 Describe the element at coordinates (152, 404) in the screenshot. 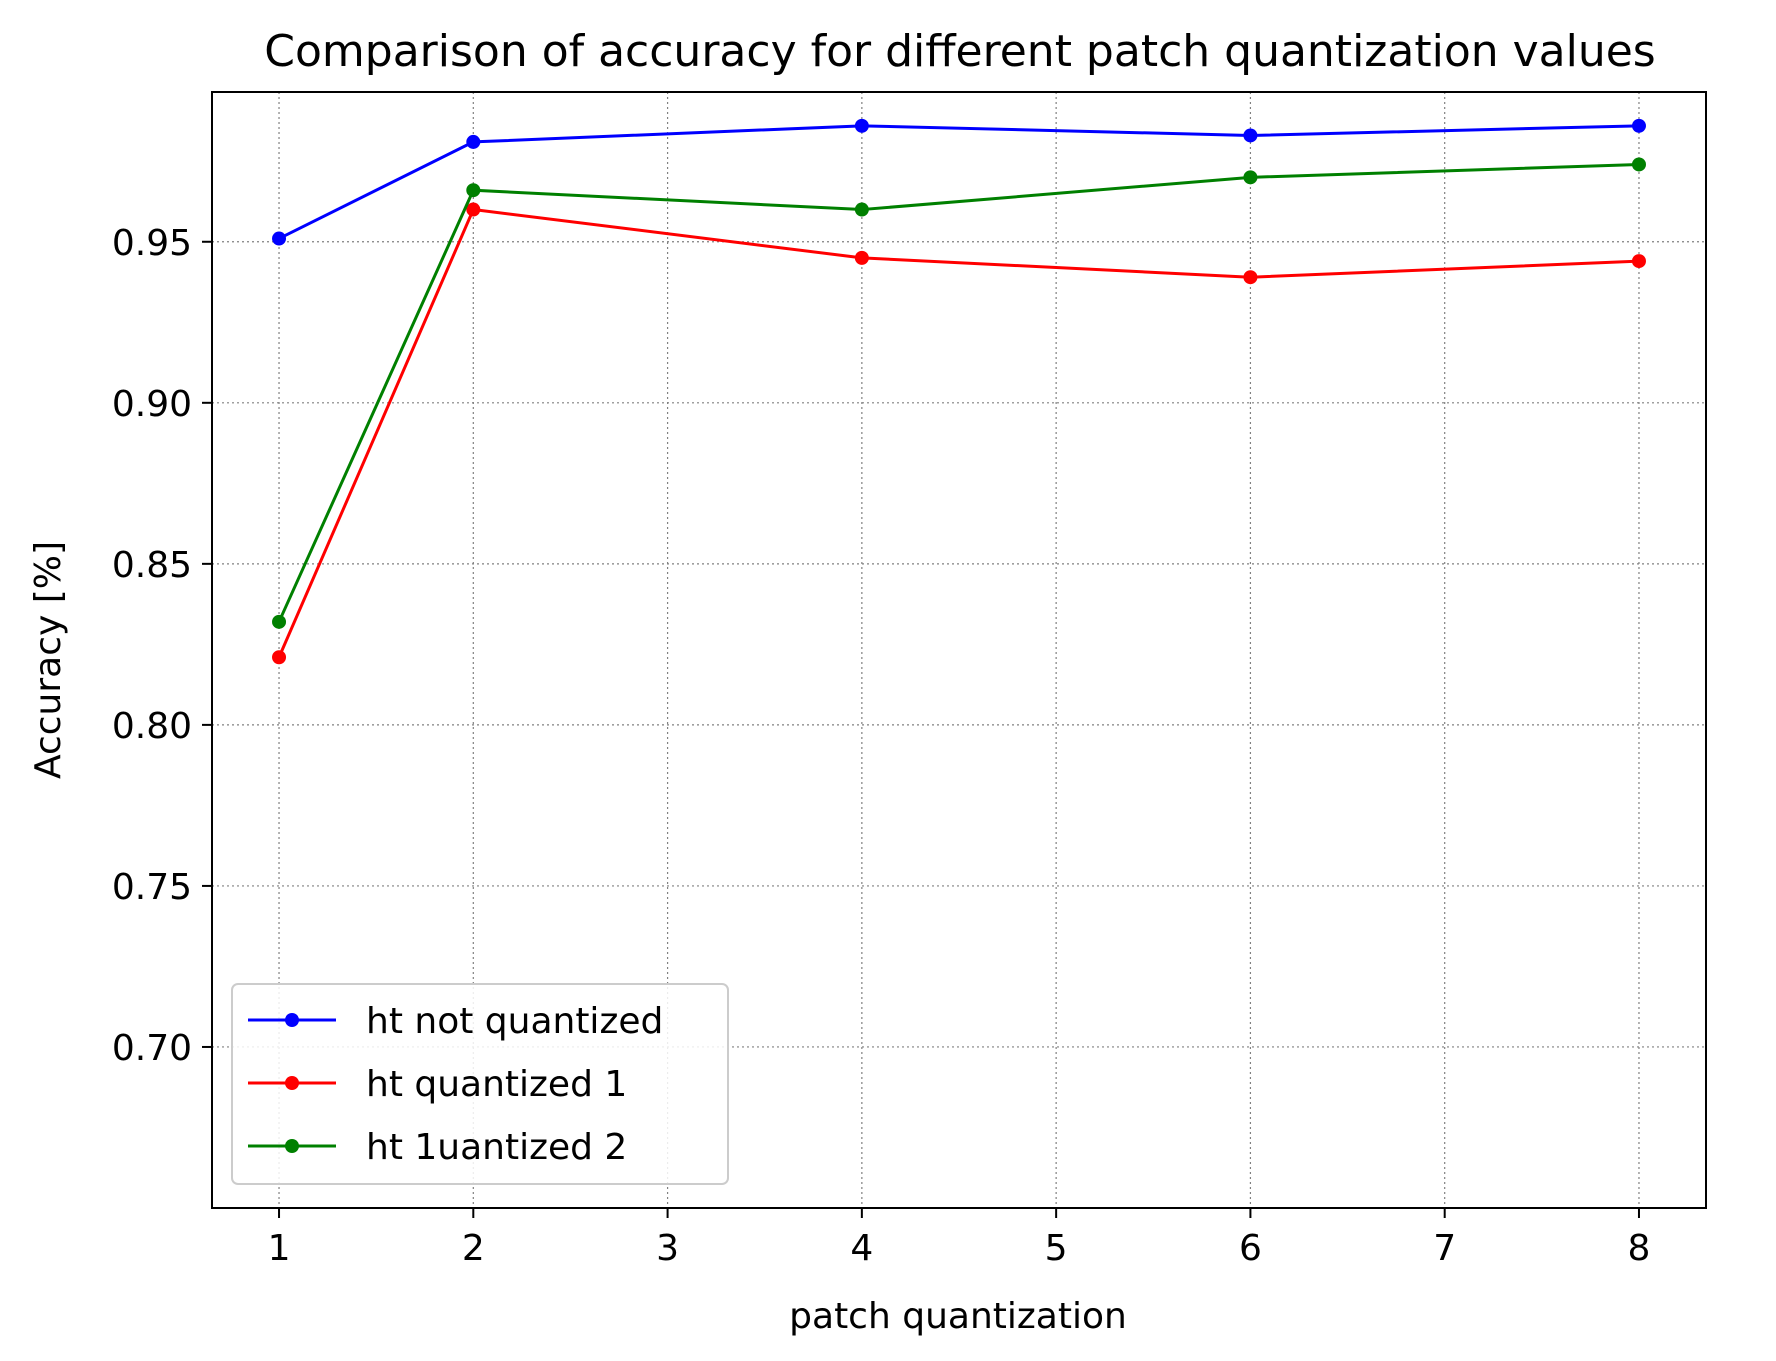

I see `y-tick-label: 0.90` at that location.